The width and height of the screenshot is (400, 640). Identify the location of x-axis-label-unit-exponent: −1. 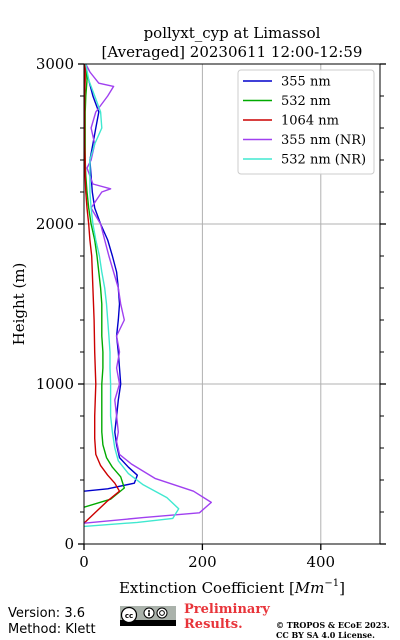
(331, 583).